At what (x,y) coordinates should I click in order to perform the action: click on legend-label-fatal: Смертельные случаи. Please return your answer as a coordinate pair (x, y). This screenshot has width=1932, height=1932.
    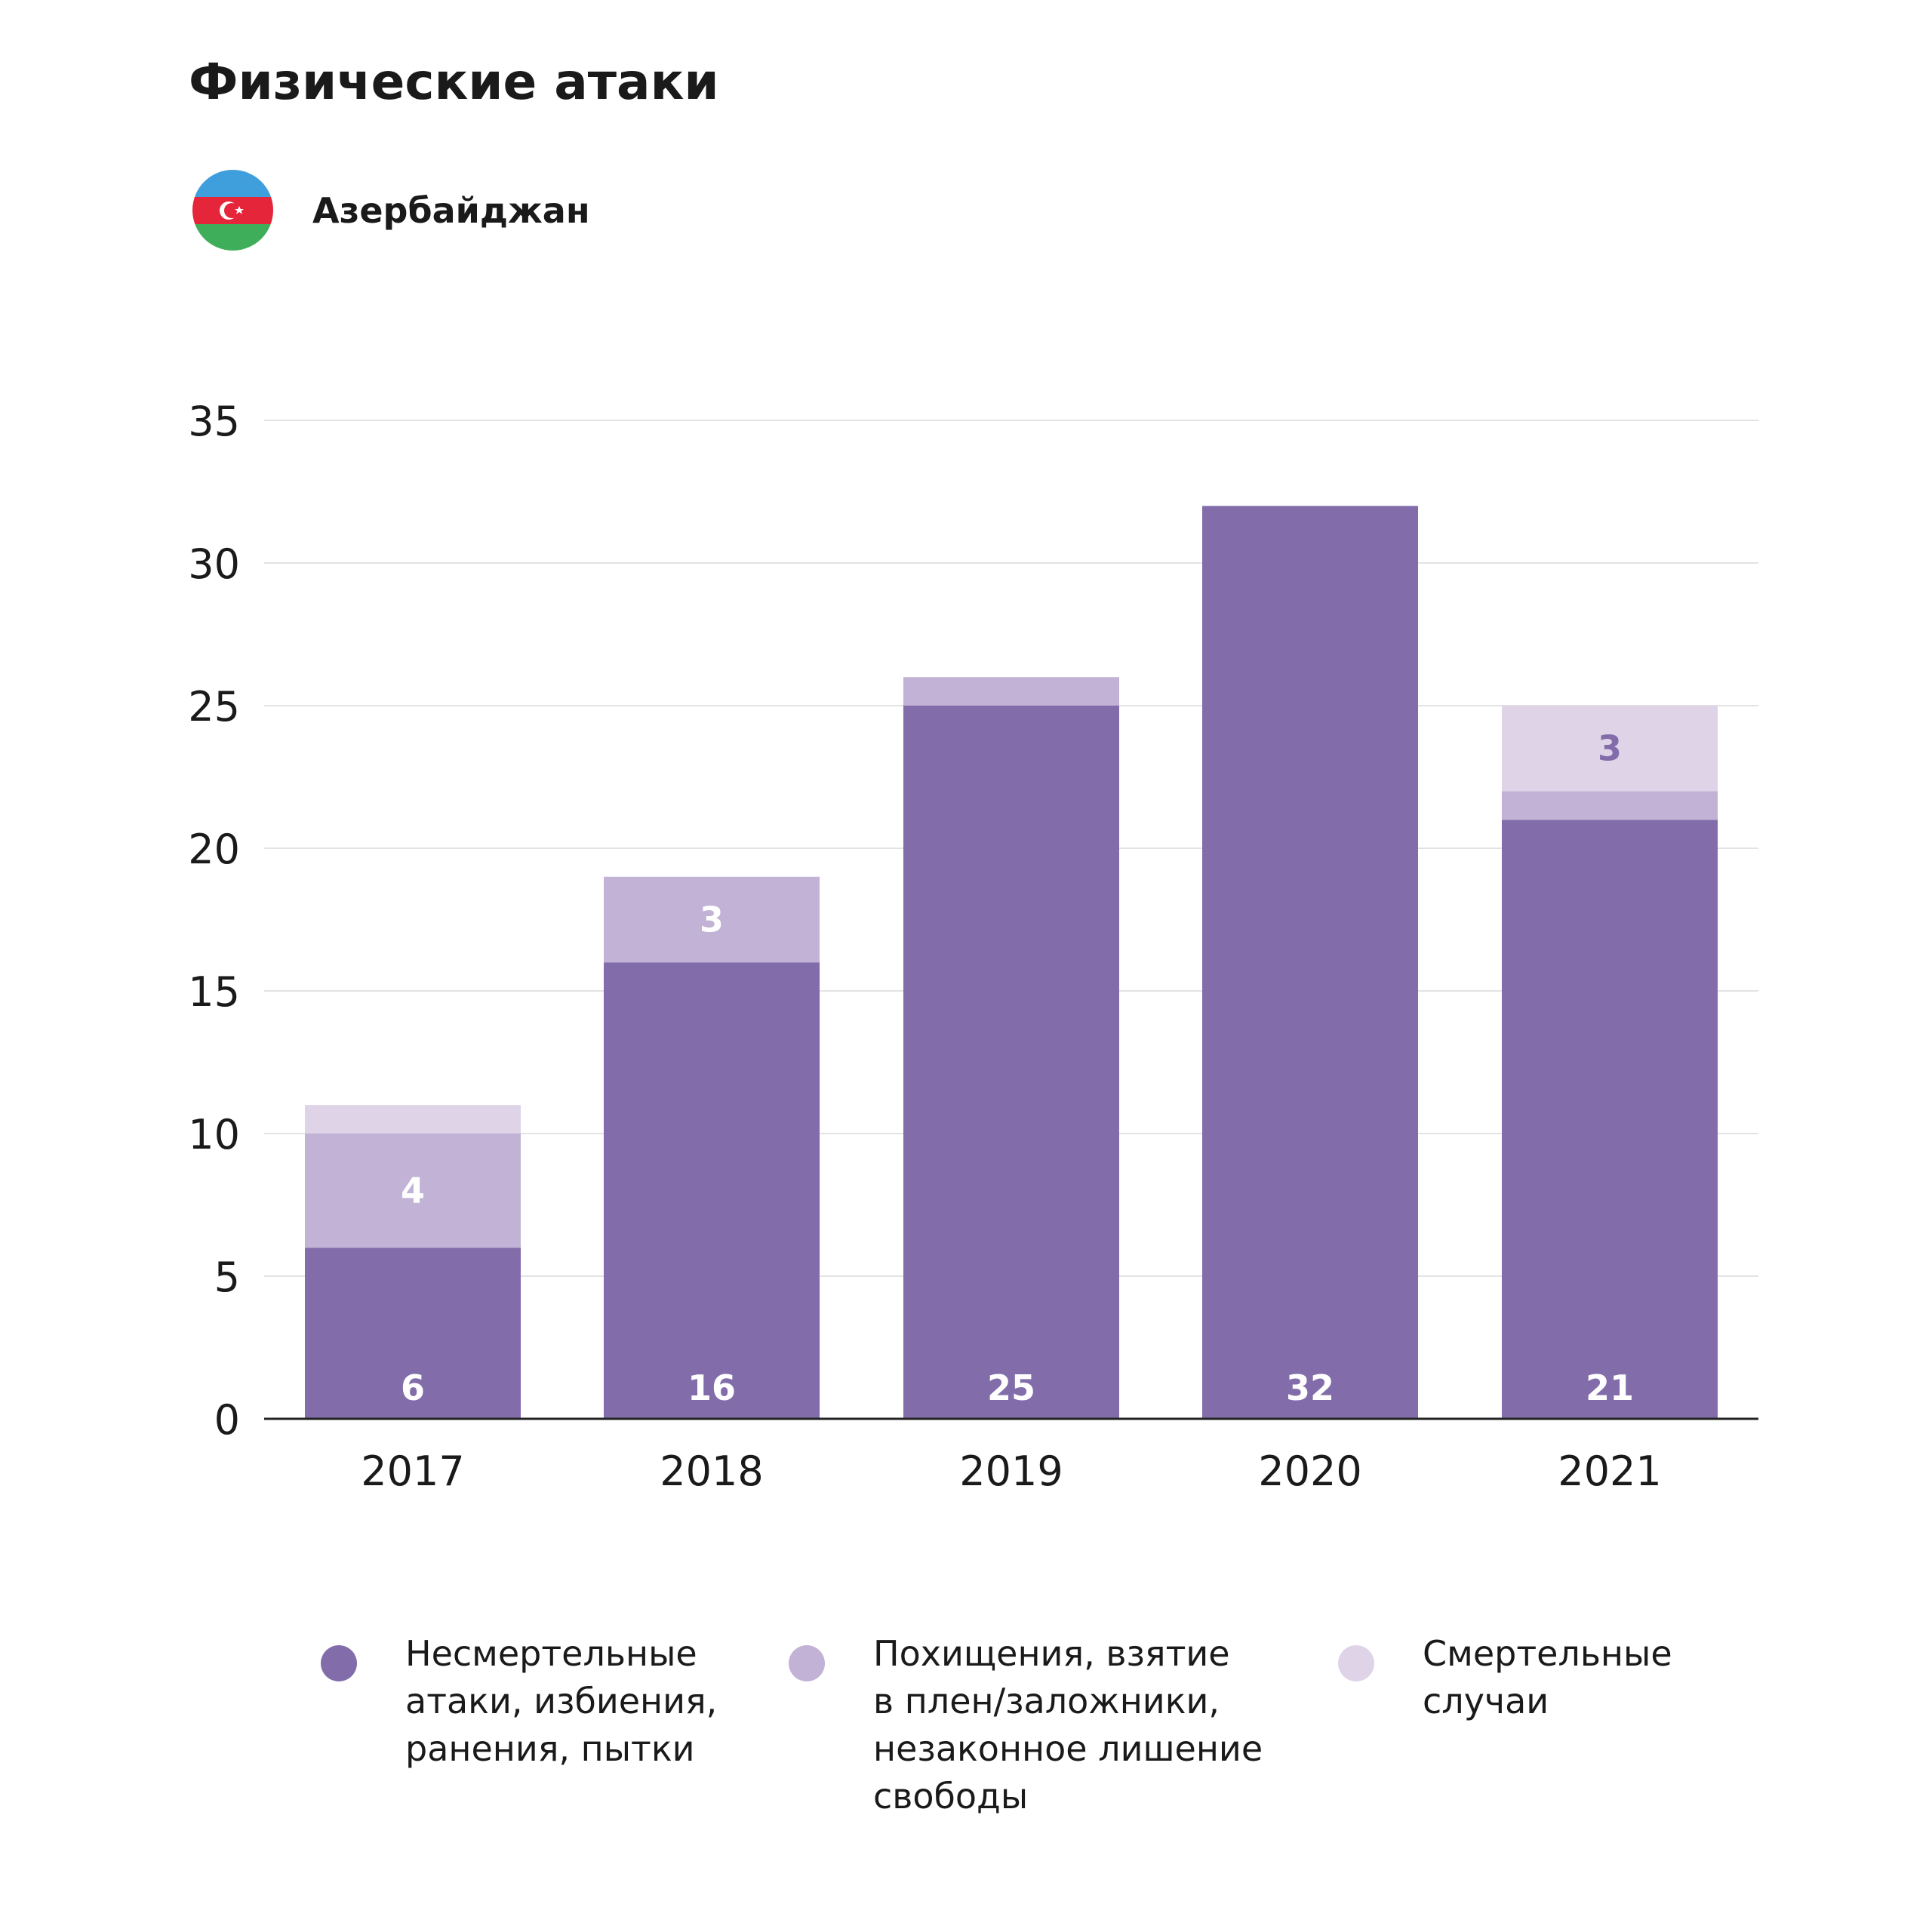
    Looking at the image, I should click on (1547, 1677).